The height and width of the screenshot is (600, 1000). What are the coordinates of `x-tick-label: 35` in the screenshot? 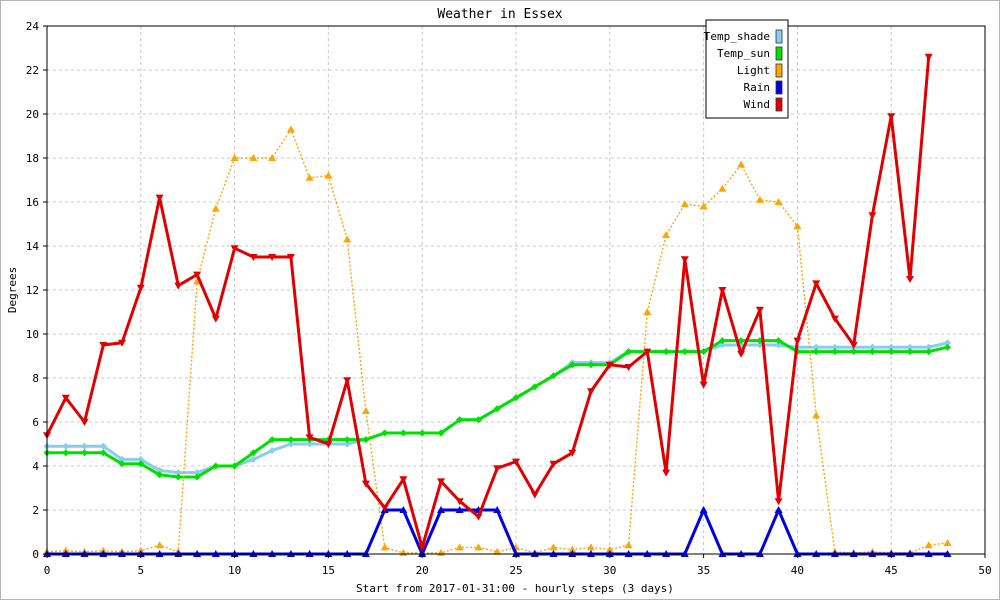 It's located at (703, 570).